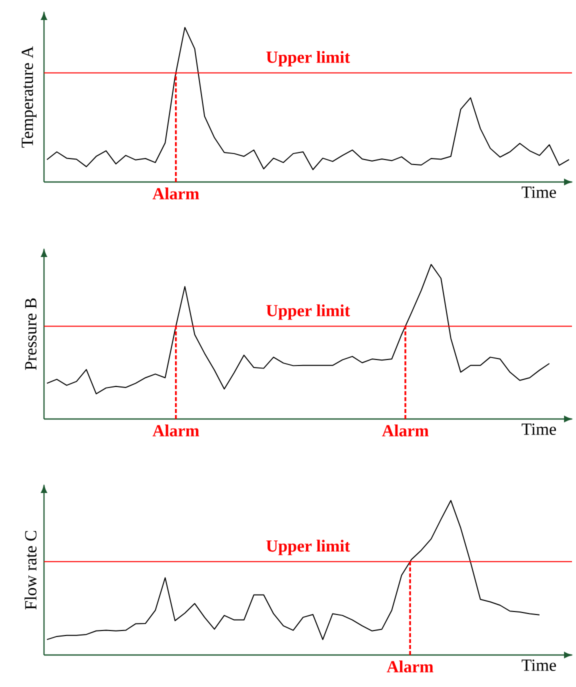 This screenshot has width=576, height=687. What do you see at coordinates (30, 570) in the screenshot?
I see `y-axis-title: Flow rate C` at bounding box center [30, 570].